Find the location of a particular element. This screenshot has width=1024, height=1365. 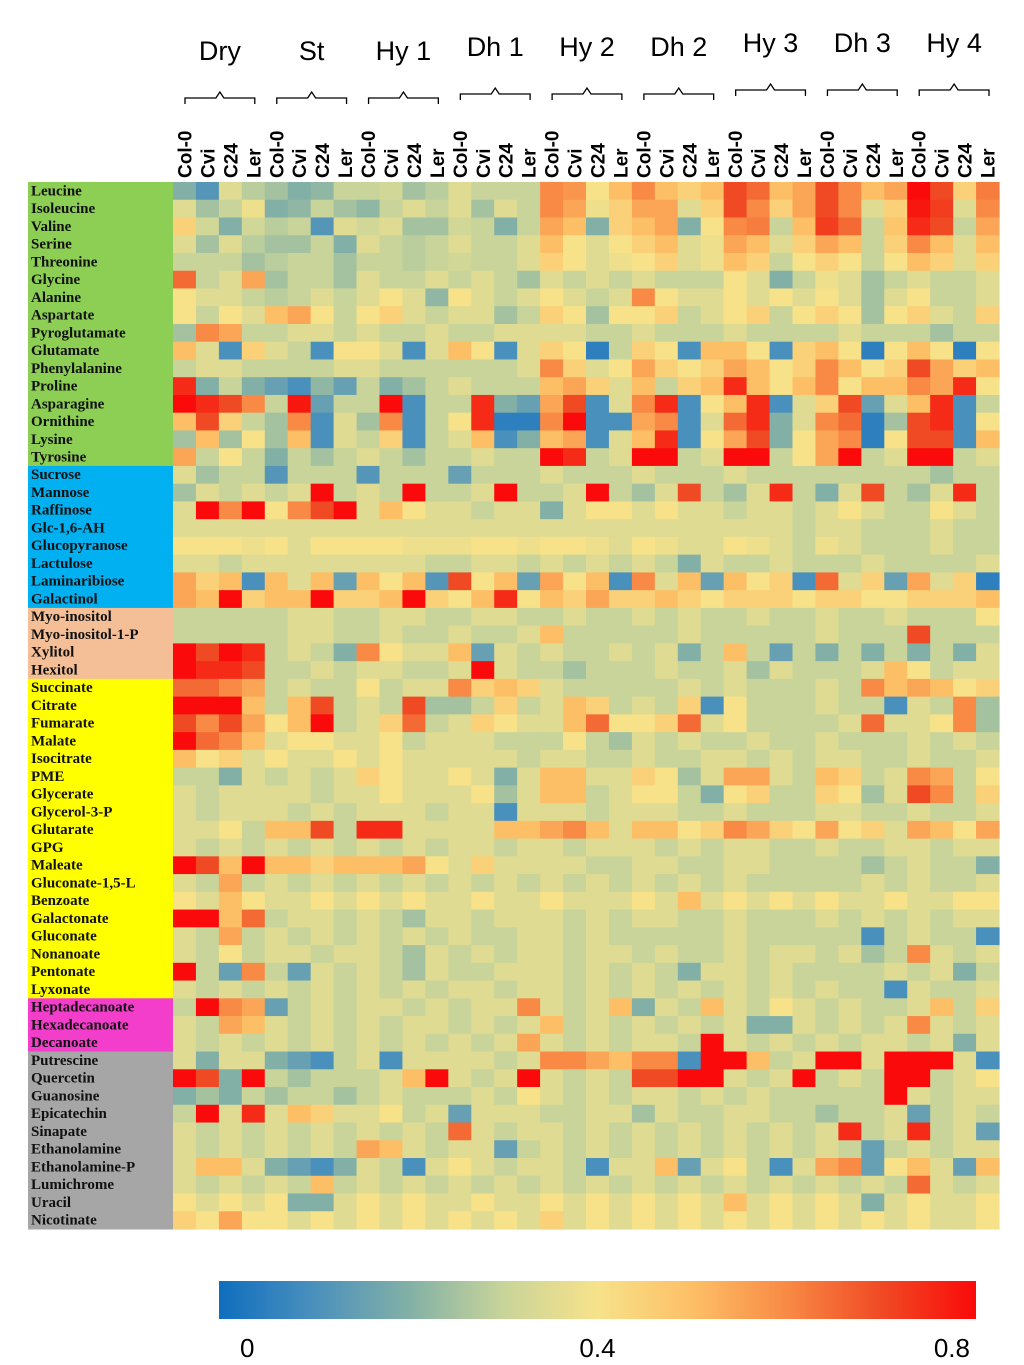

row-label: Glutarate is located at coordinates (62, 830).